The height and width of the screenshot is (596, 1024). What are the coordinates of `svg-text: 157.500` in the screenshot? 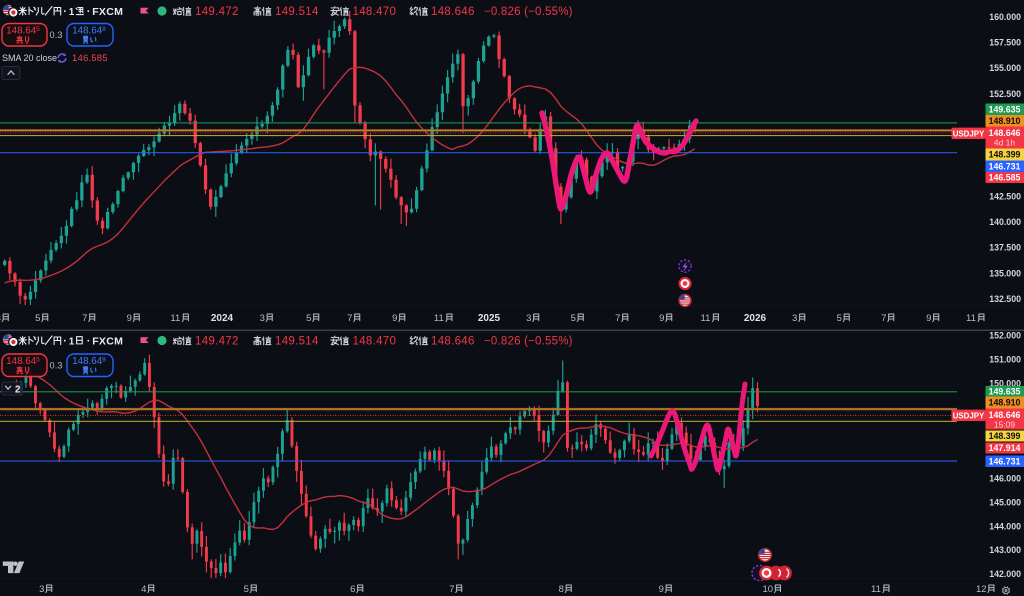 It's located at (1005, 43).